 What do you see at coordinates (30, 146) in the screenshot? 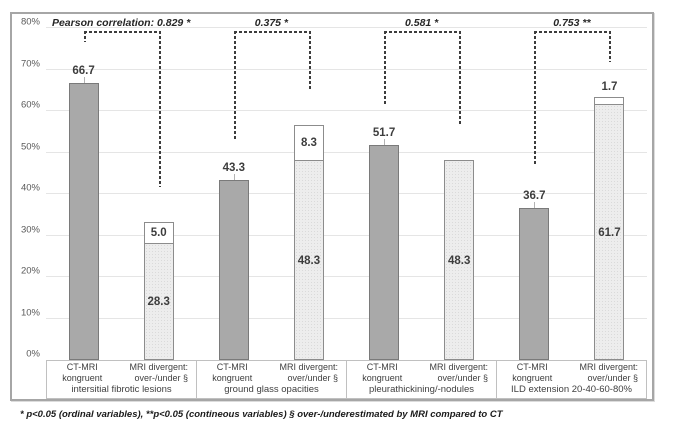
I see `y-axis-tick-label: 50%` at bounding box center [30, 146].